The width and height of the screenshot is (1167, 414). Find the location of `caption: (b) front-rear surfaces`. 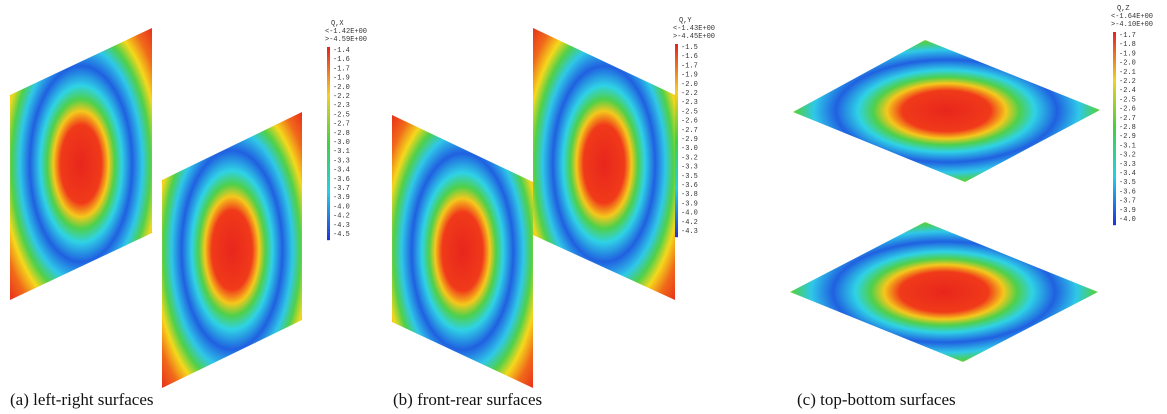

caption: (b) front-rear surfaces is located at coordinates (467, 399).